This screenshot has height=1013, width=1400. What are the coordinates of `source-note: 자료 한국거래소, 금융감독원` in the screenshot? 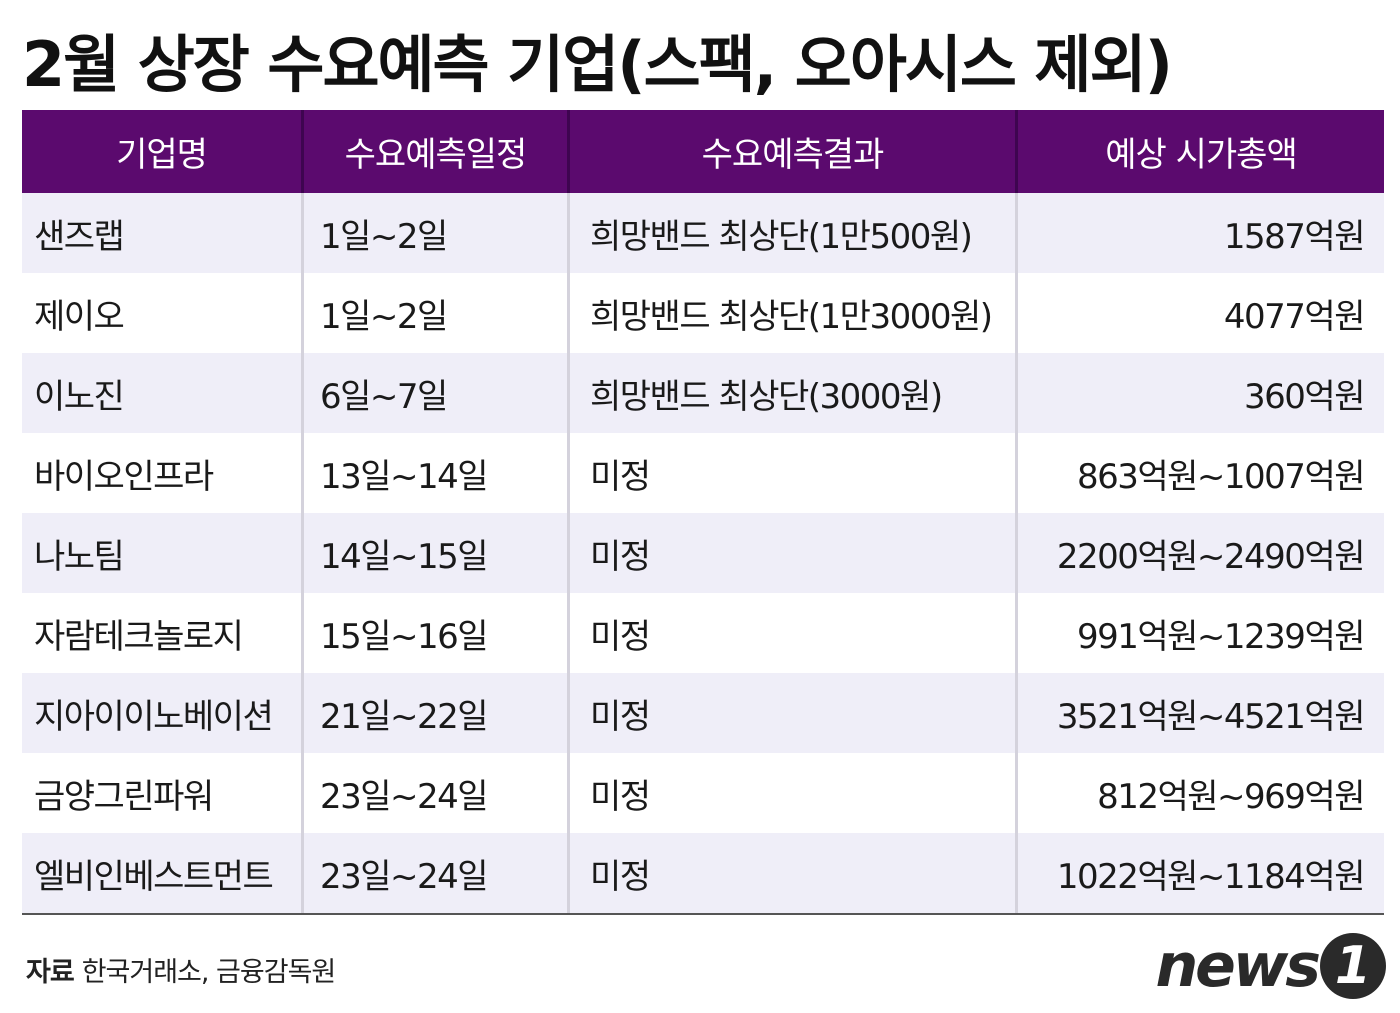 It's located at (181, 969).